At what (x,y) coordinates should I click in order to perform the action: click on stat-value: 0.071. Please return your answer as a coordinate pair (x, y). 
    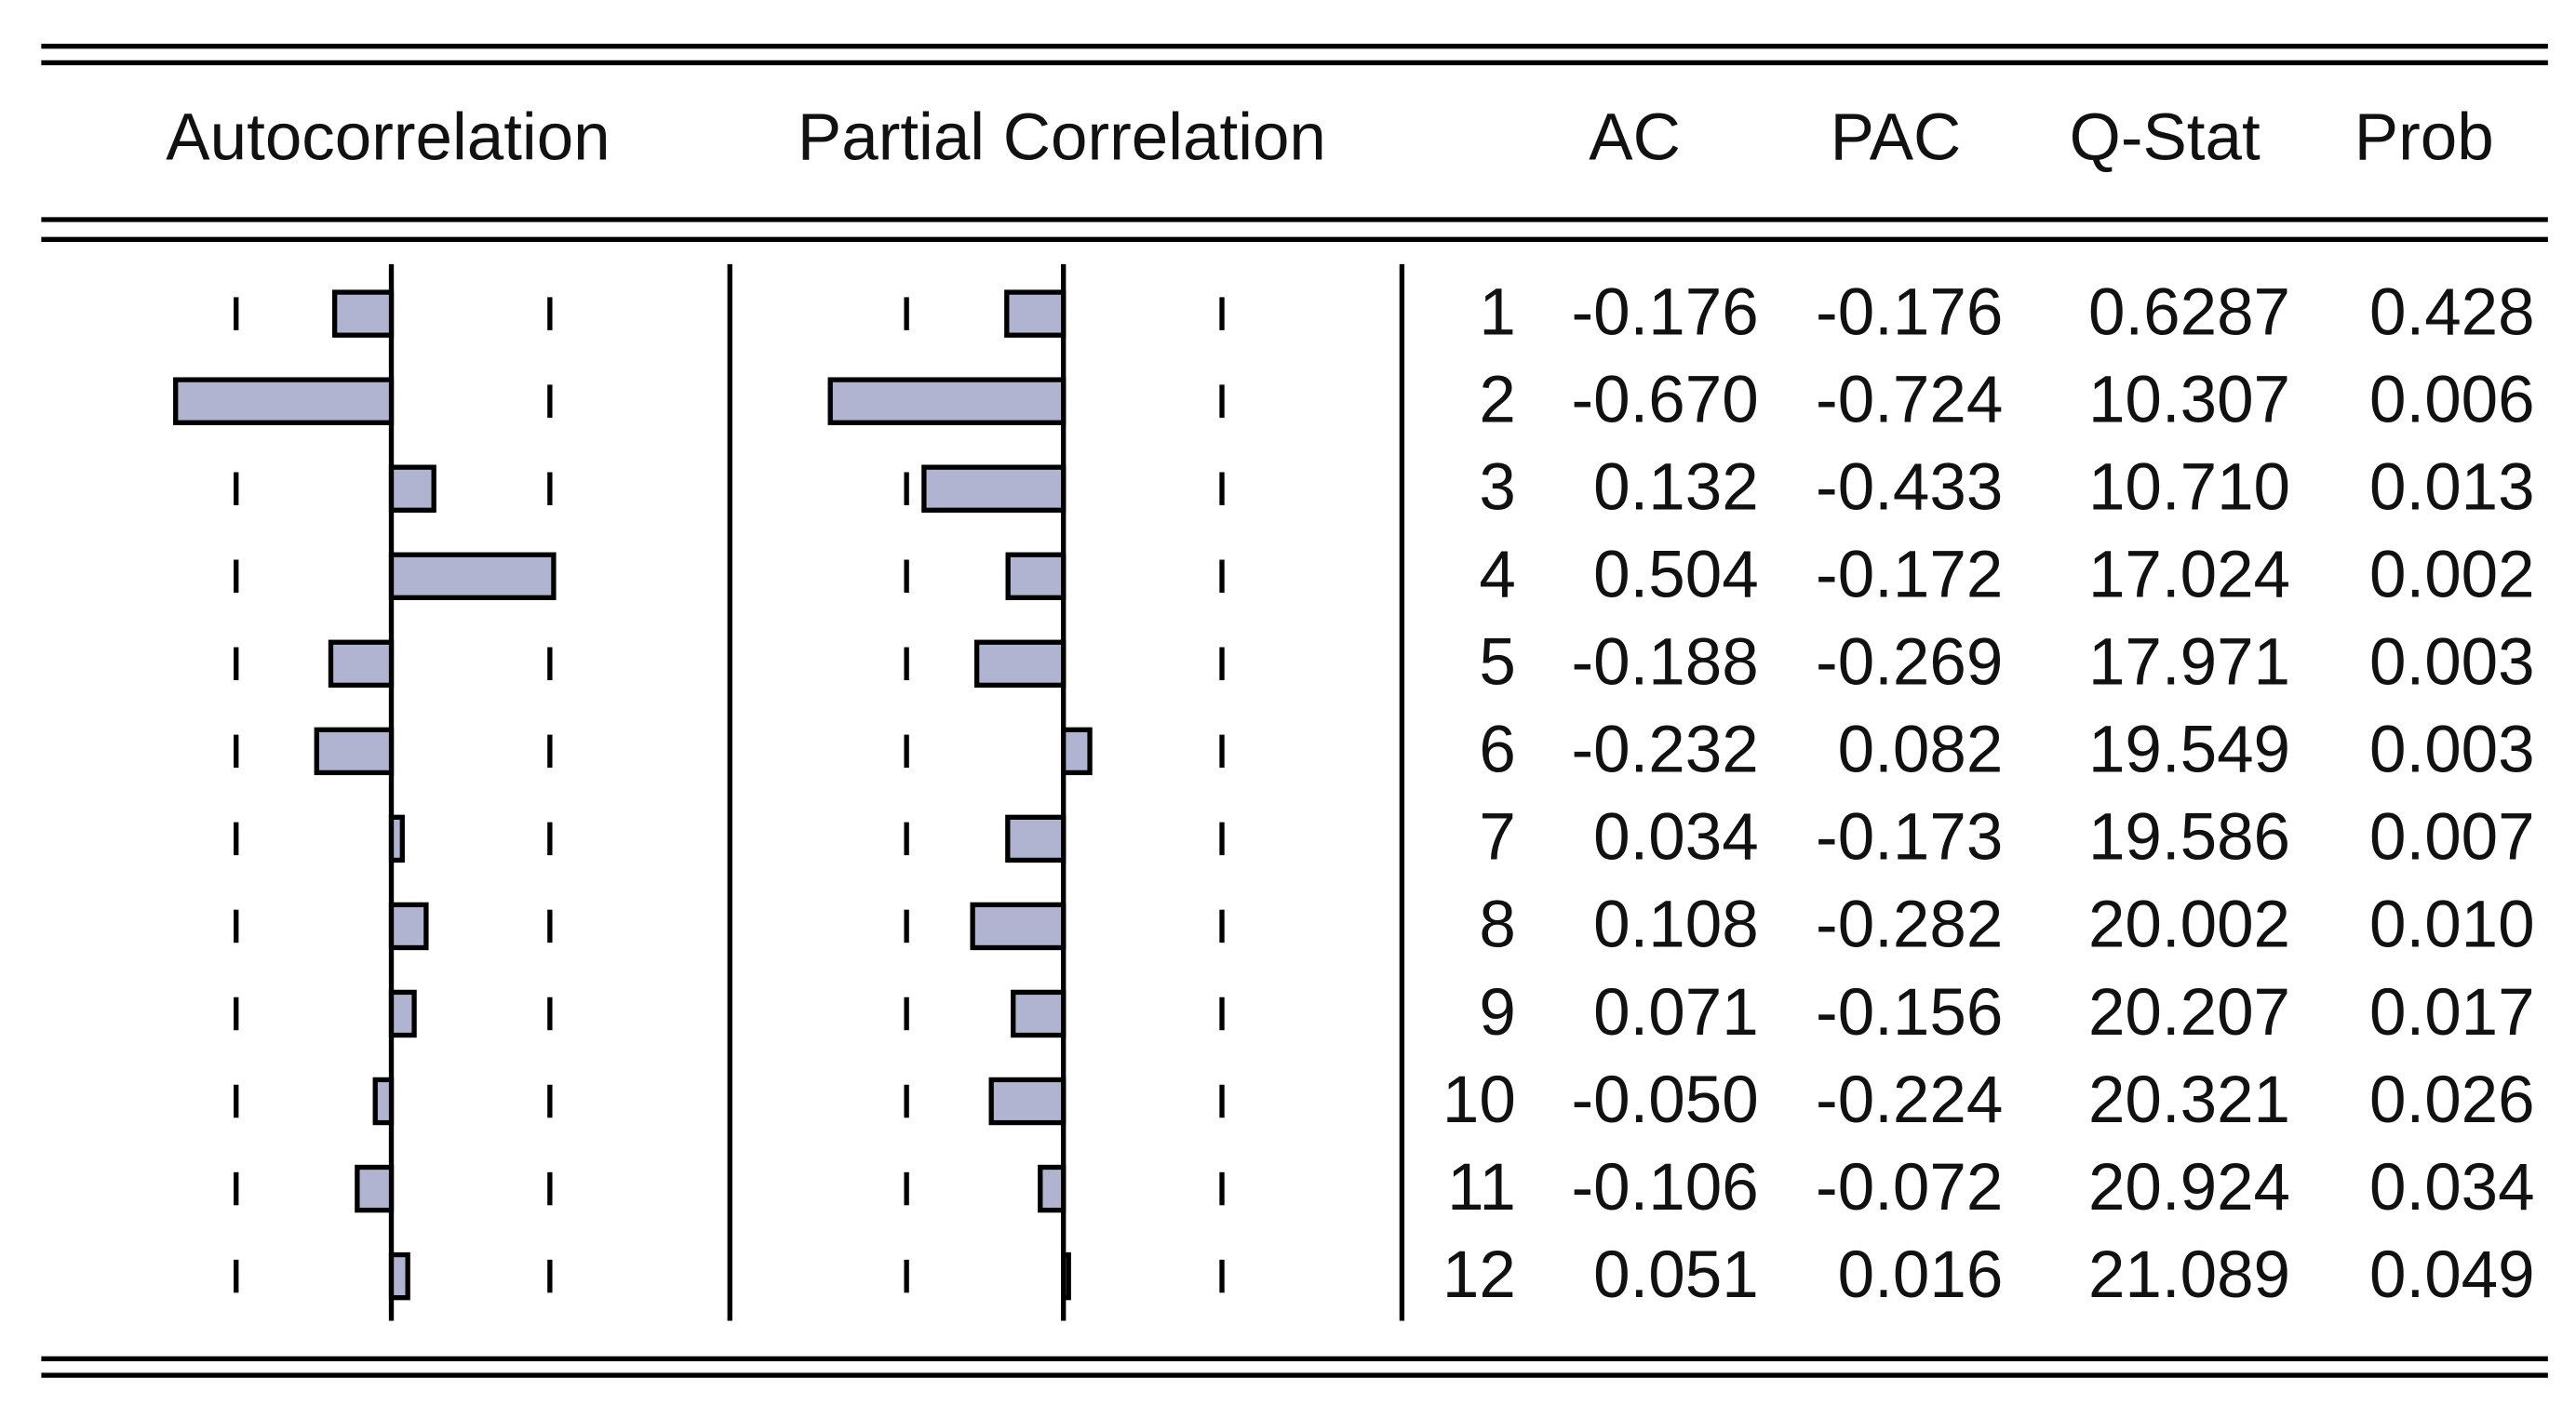
    Looking at the image, I should click on (1676, 1013).